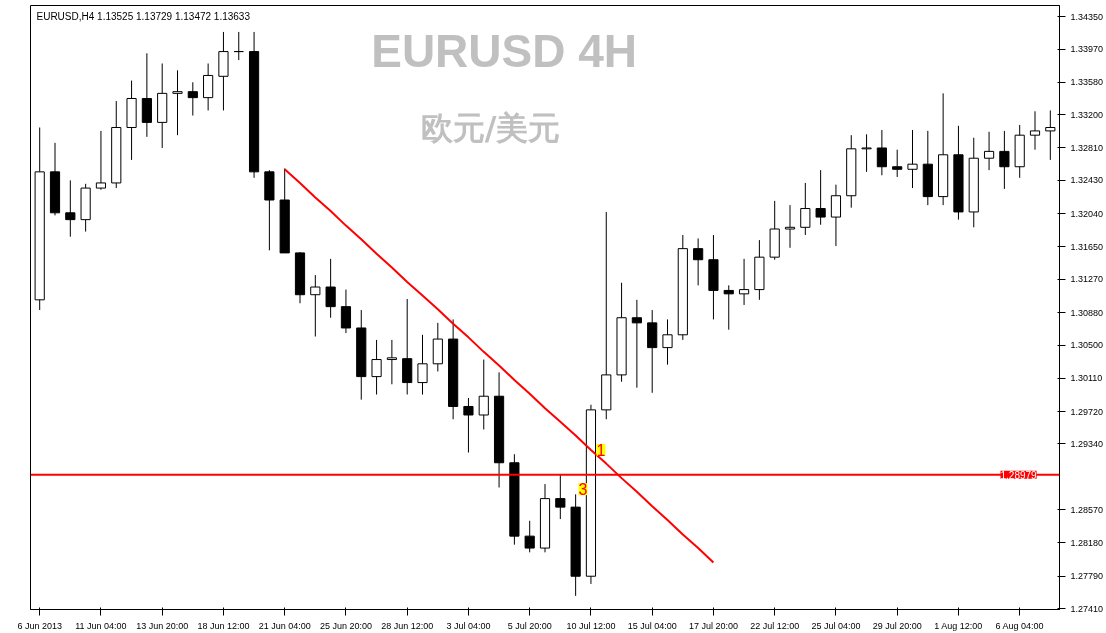 The height and width of the screenshot is (633, 1106). What do you see at coordinates (591, 625) in the screenshot?
I see `x-tick-label: 10 Jul 12:00` at bounding box center [591, 625].